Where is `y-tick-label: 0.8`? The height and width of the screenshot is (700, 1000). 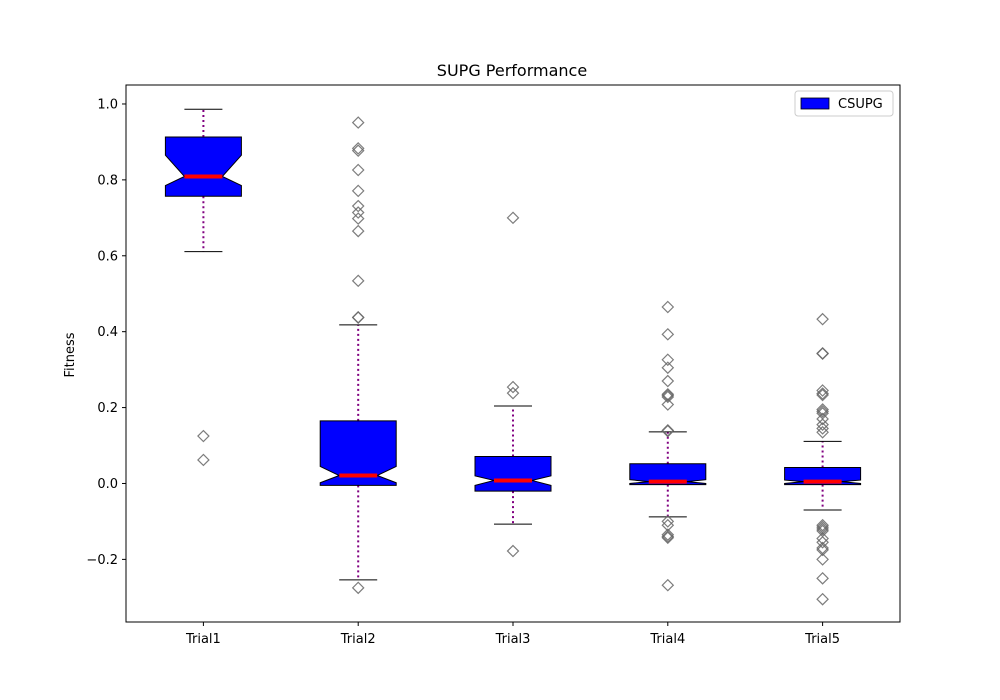 y-tick-label: 0.8 is located at coordinates (107, 180).